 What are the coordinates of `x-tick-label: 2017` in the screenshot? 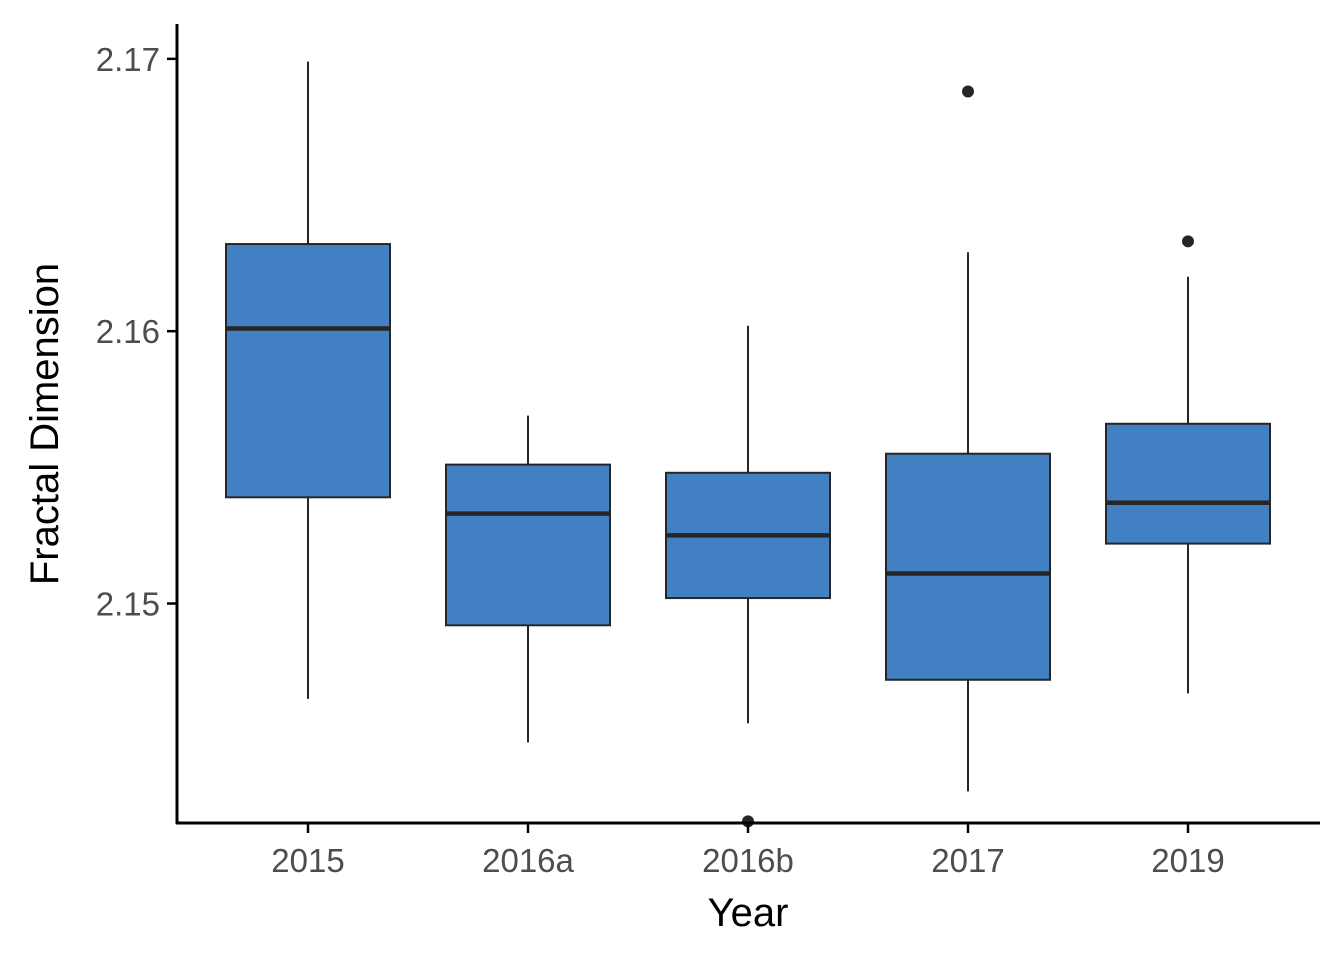 It's located at (967, 860).